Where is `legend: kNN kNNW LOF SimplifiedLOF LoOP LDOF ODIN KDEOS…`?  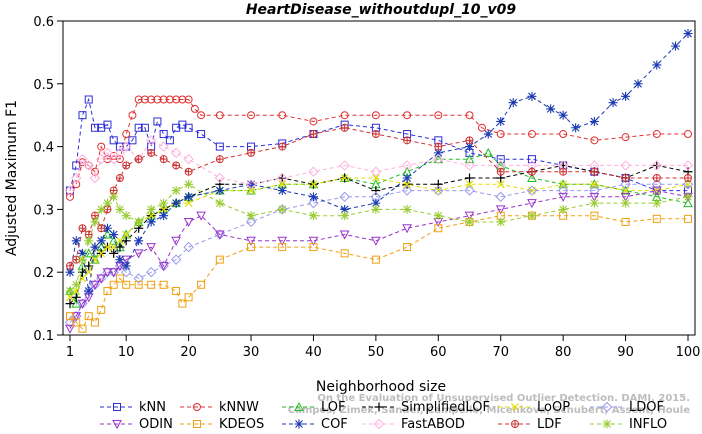
legend: kNN kNNW LOF SimplifiedLOF LoOP LDOF ODIN KDEOS… is located at coordinates (383, 416).